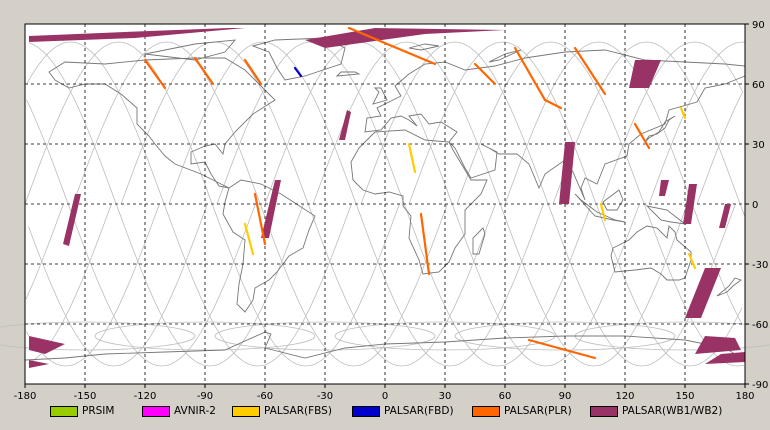 This screenshot has height=430, width=770. What do you see at coordinates (758, 25) in the screenshot?
I see `y-tick-label: 90` at bounding box center [758, 25].